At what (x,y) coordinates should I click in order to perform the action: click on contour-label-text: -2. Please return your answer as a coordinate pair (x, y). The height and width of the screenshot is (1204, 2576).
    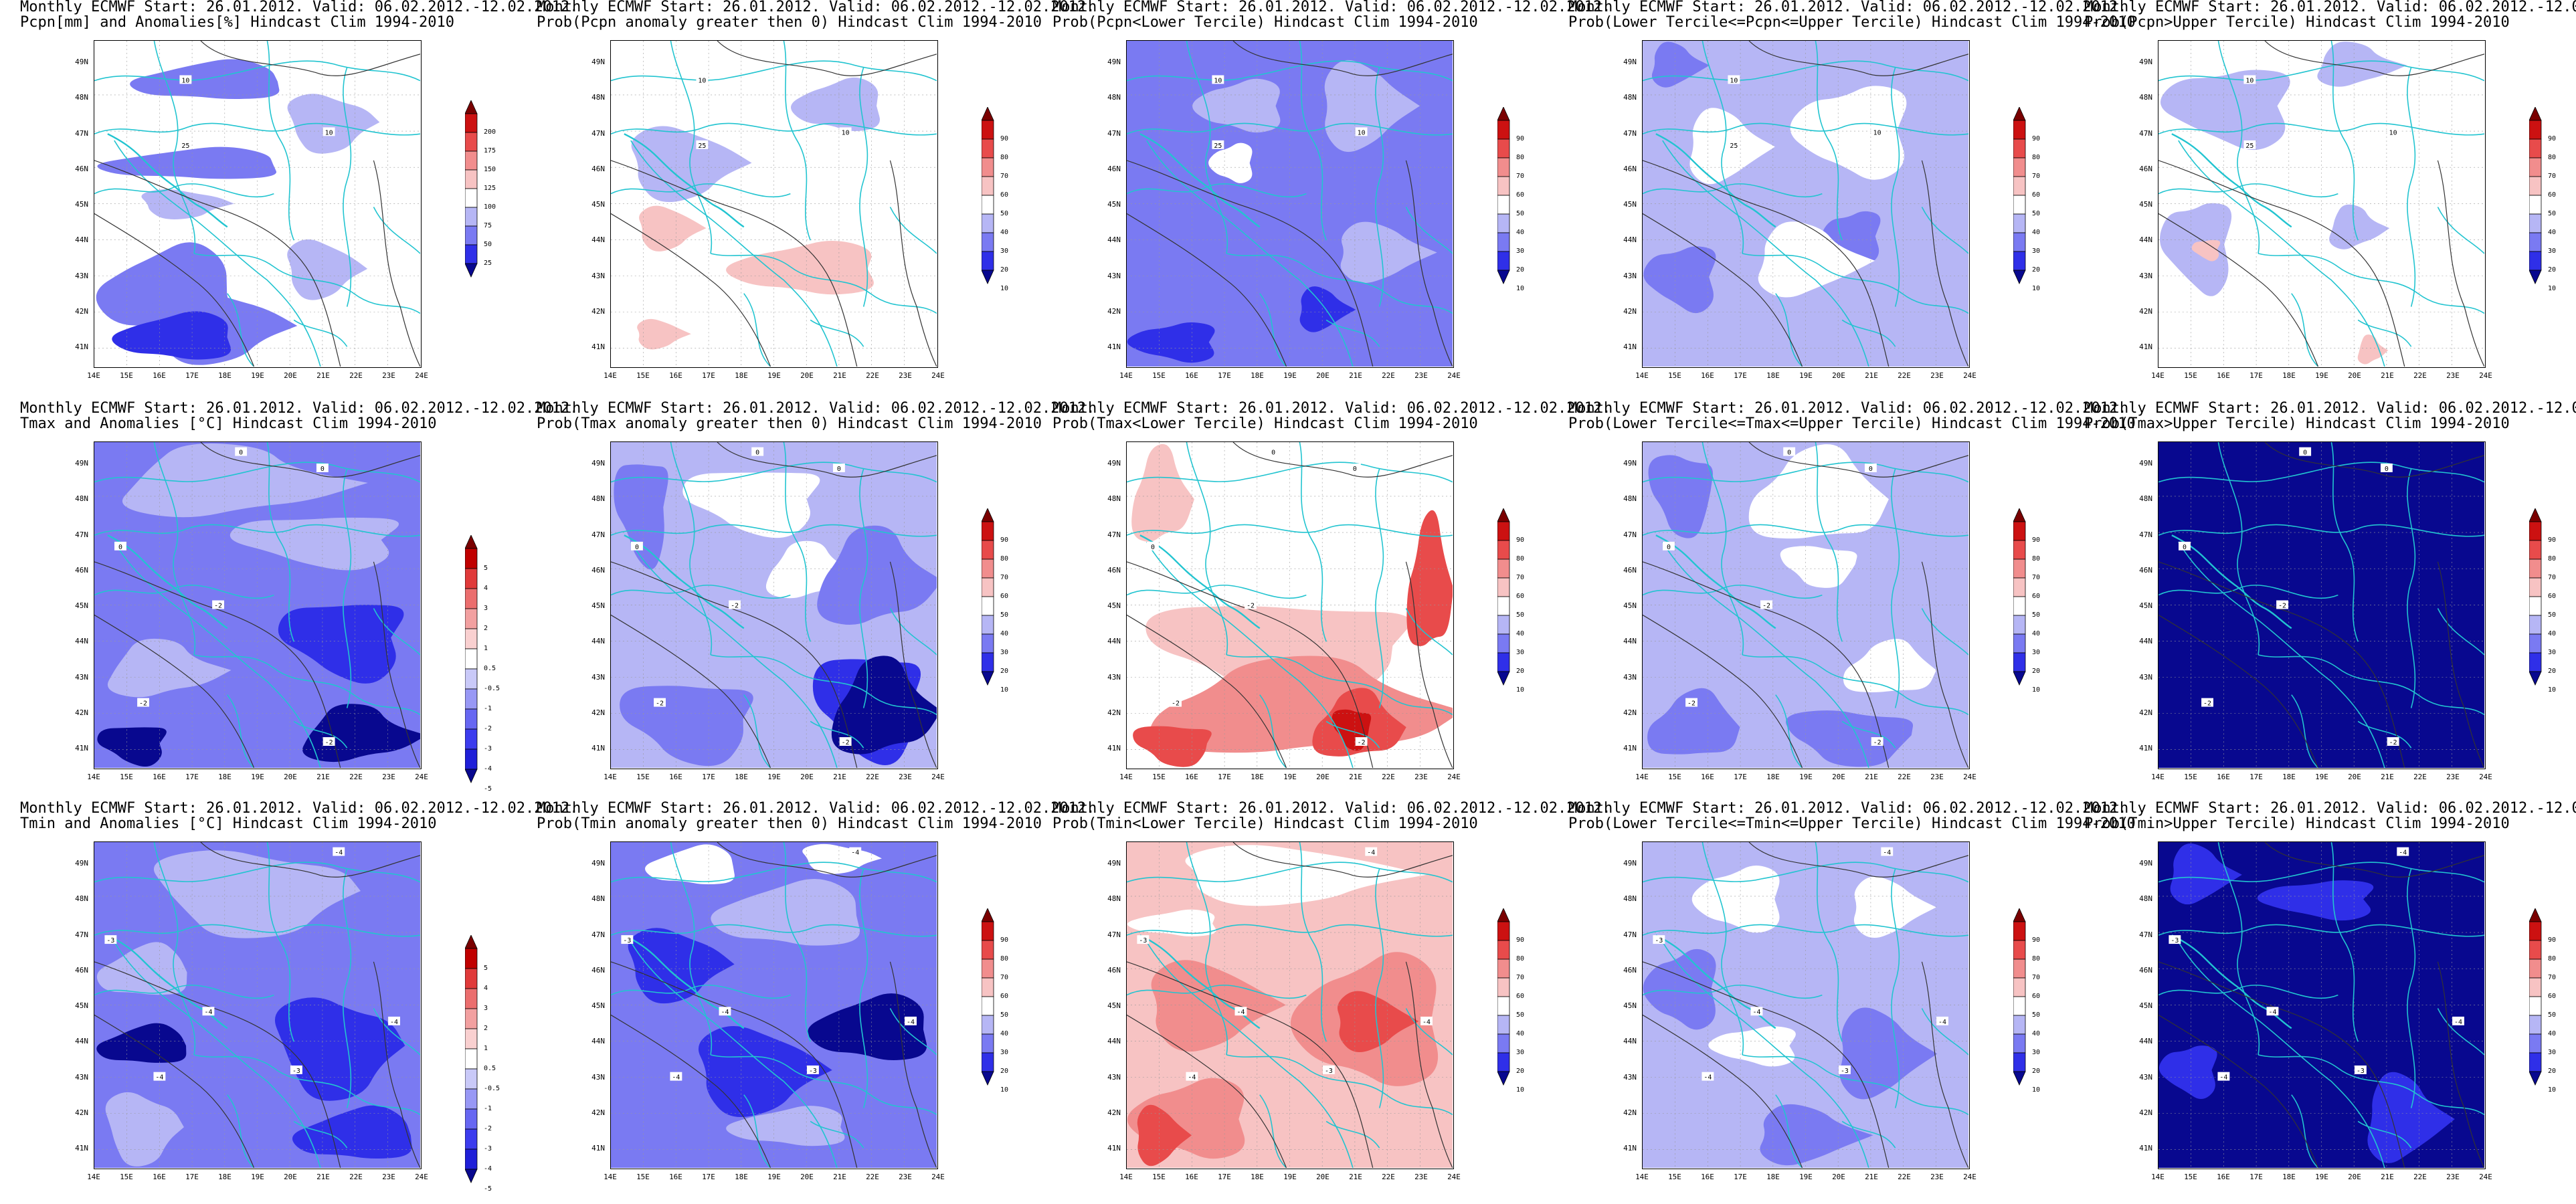
    Looking at the image, I should click on (1251, 605).